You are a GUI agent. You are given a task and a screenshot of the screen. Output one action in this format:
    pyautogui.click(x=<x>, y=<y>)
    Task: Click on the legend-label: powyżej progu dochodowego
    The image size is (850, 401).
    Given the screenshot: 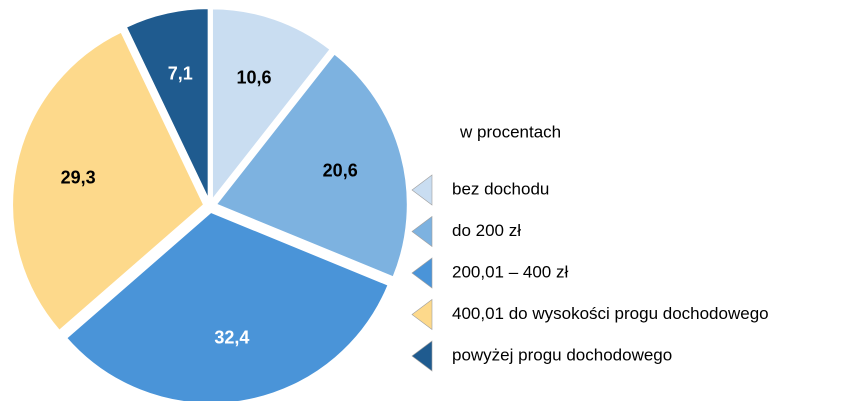 What is the action you would take?
    pyautogui.click(x=562, y=354)
    